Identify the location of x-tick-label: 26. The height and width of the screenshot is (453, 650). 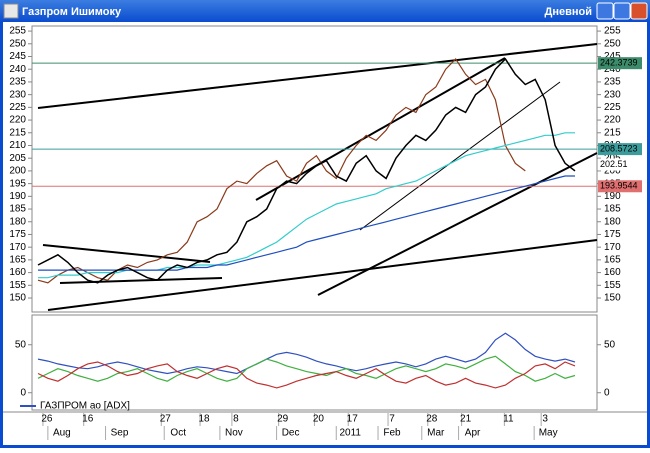
(47, 419).